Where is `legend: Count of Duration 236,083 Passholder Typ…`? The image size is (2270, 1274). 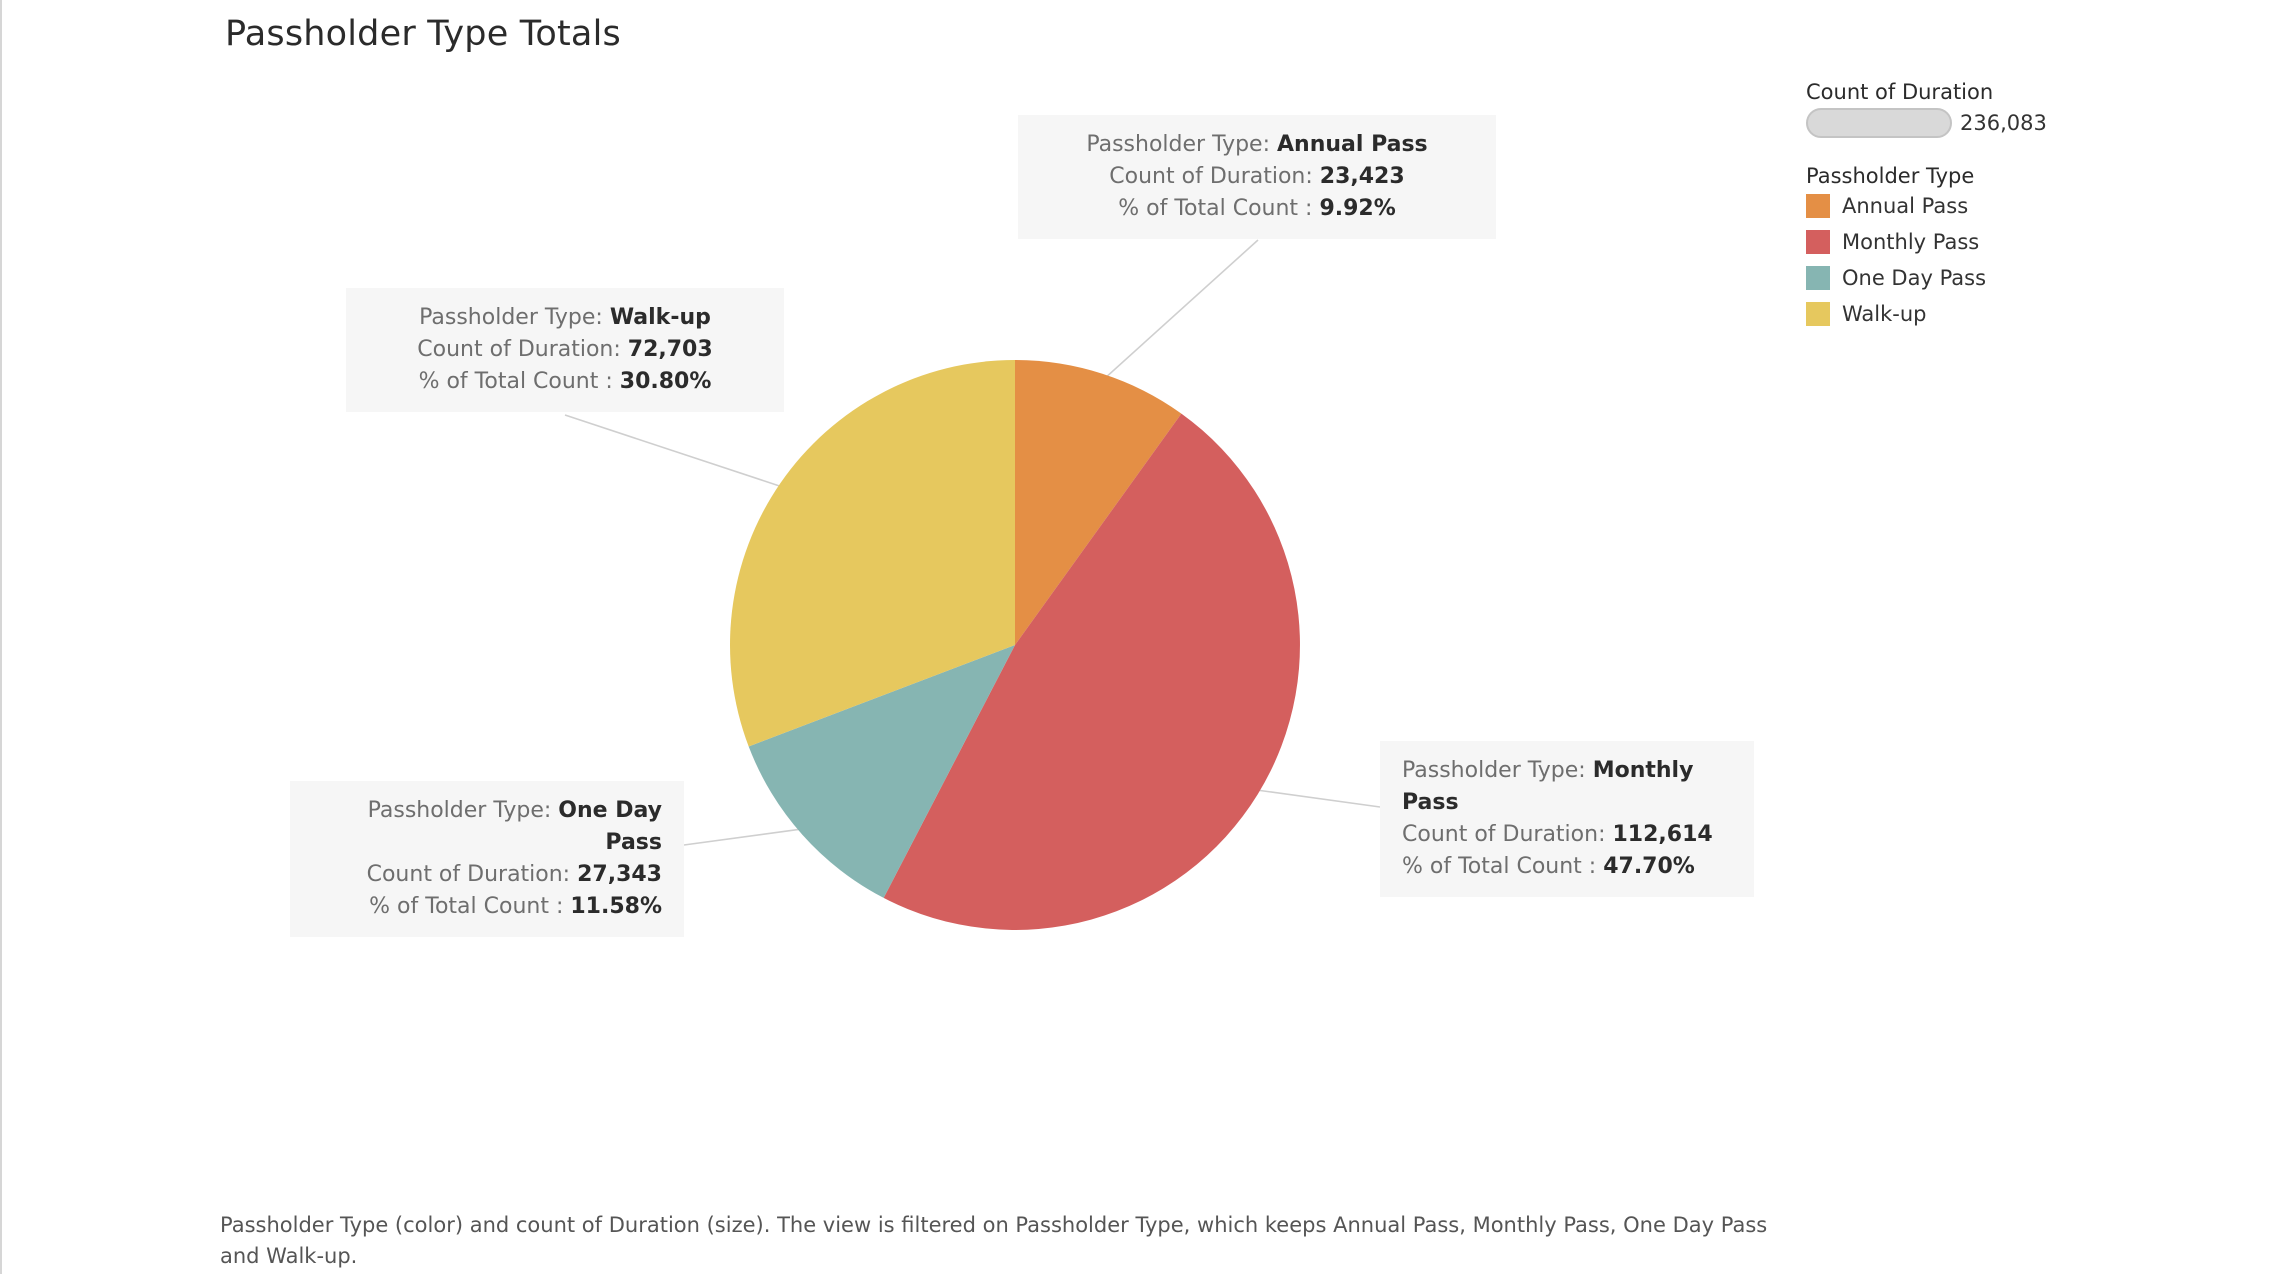 legend: Count of Duration 236,083 Passholder Typ… is located at coordinates (1926, 206).